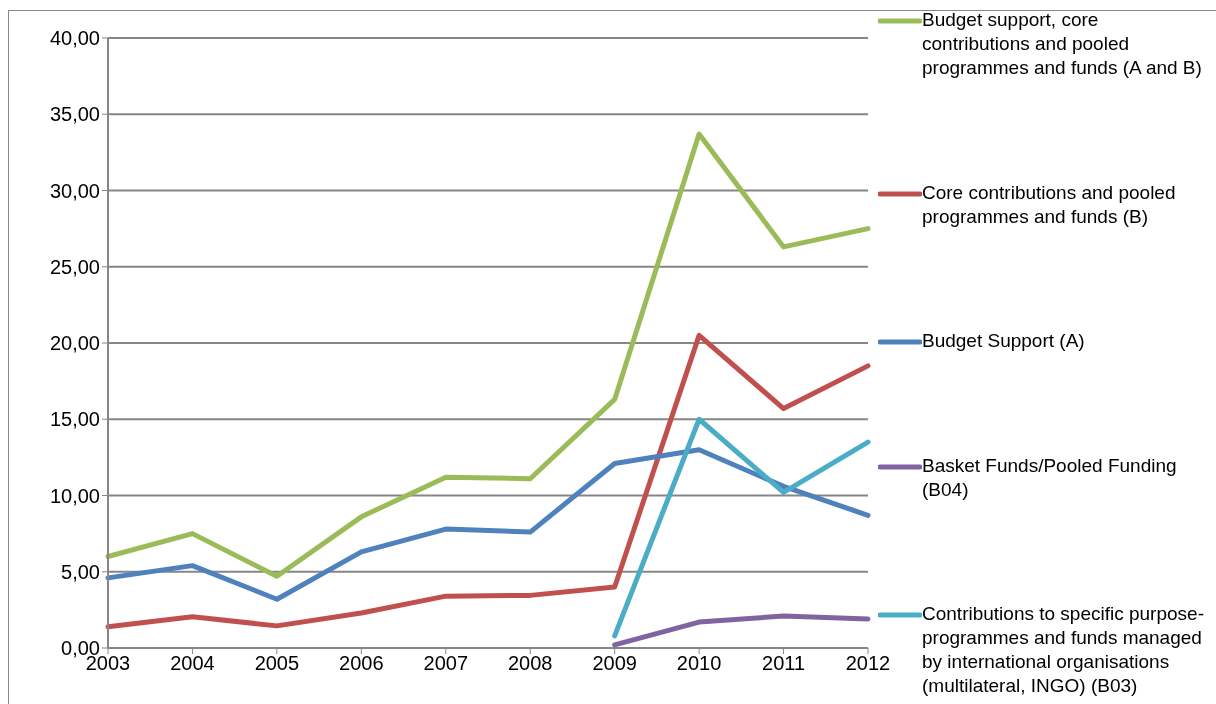 This screenshot has width=1216, height=704. Describe the element at coordinates (1062, 44) in the screenshot. I see `legend-label: Budget support, core contributions and pooled programmes and funds (A and B)` at that location.